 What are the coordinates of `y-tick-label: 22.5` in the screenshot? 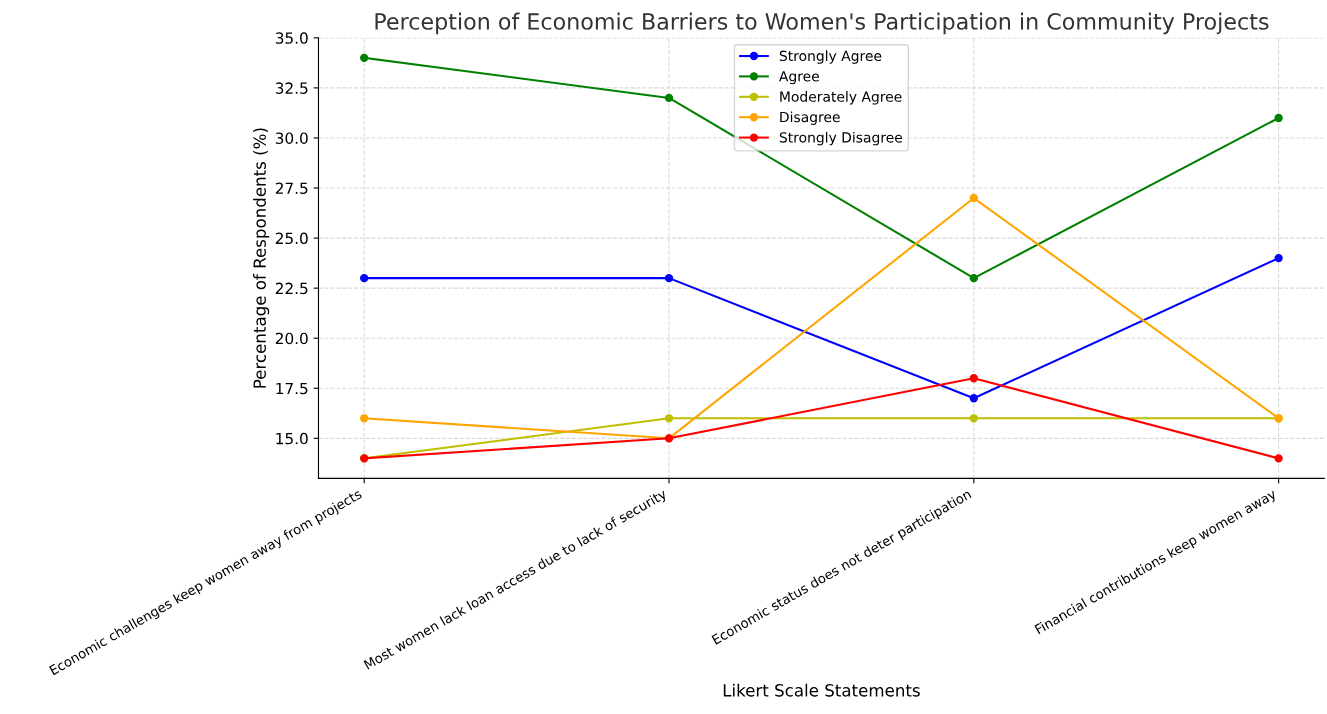 It's located at (291, 288).